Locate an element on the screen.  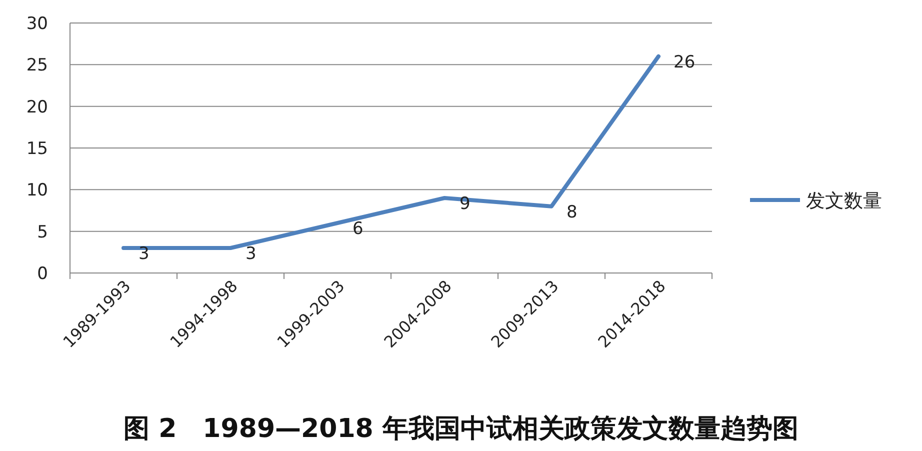
legend-label: 发文数量 is located at coordinates (844, 201).